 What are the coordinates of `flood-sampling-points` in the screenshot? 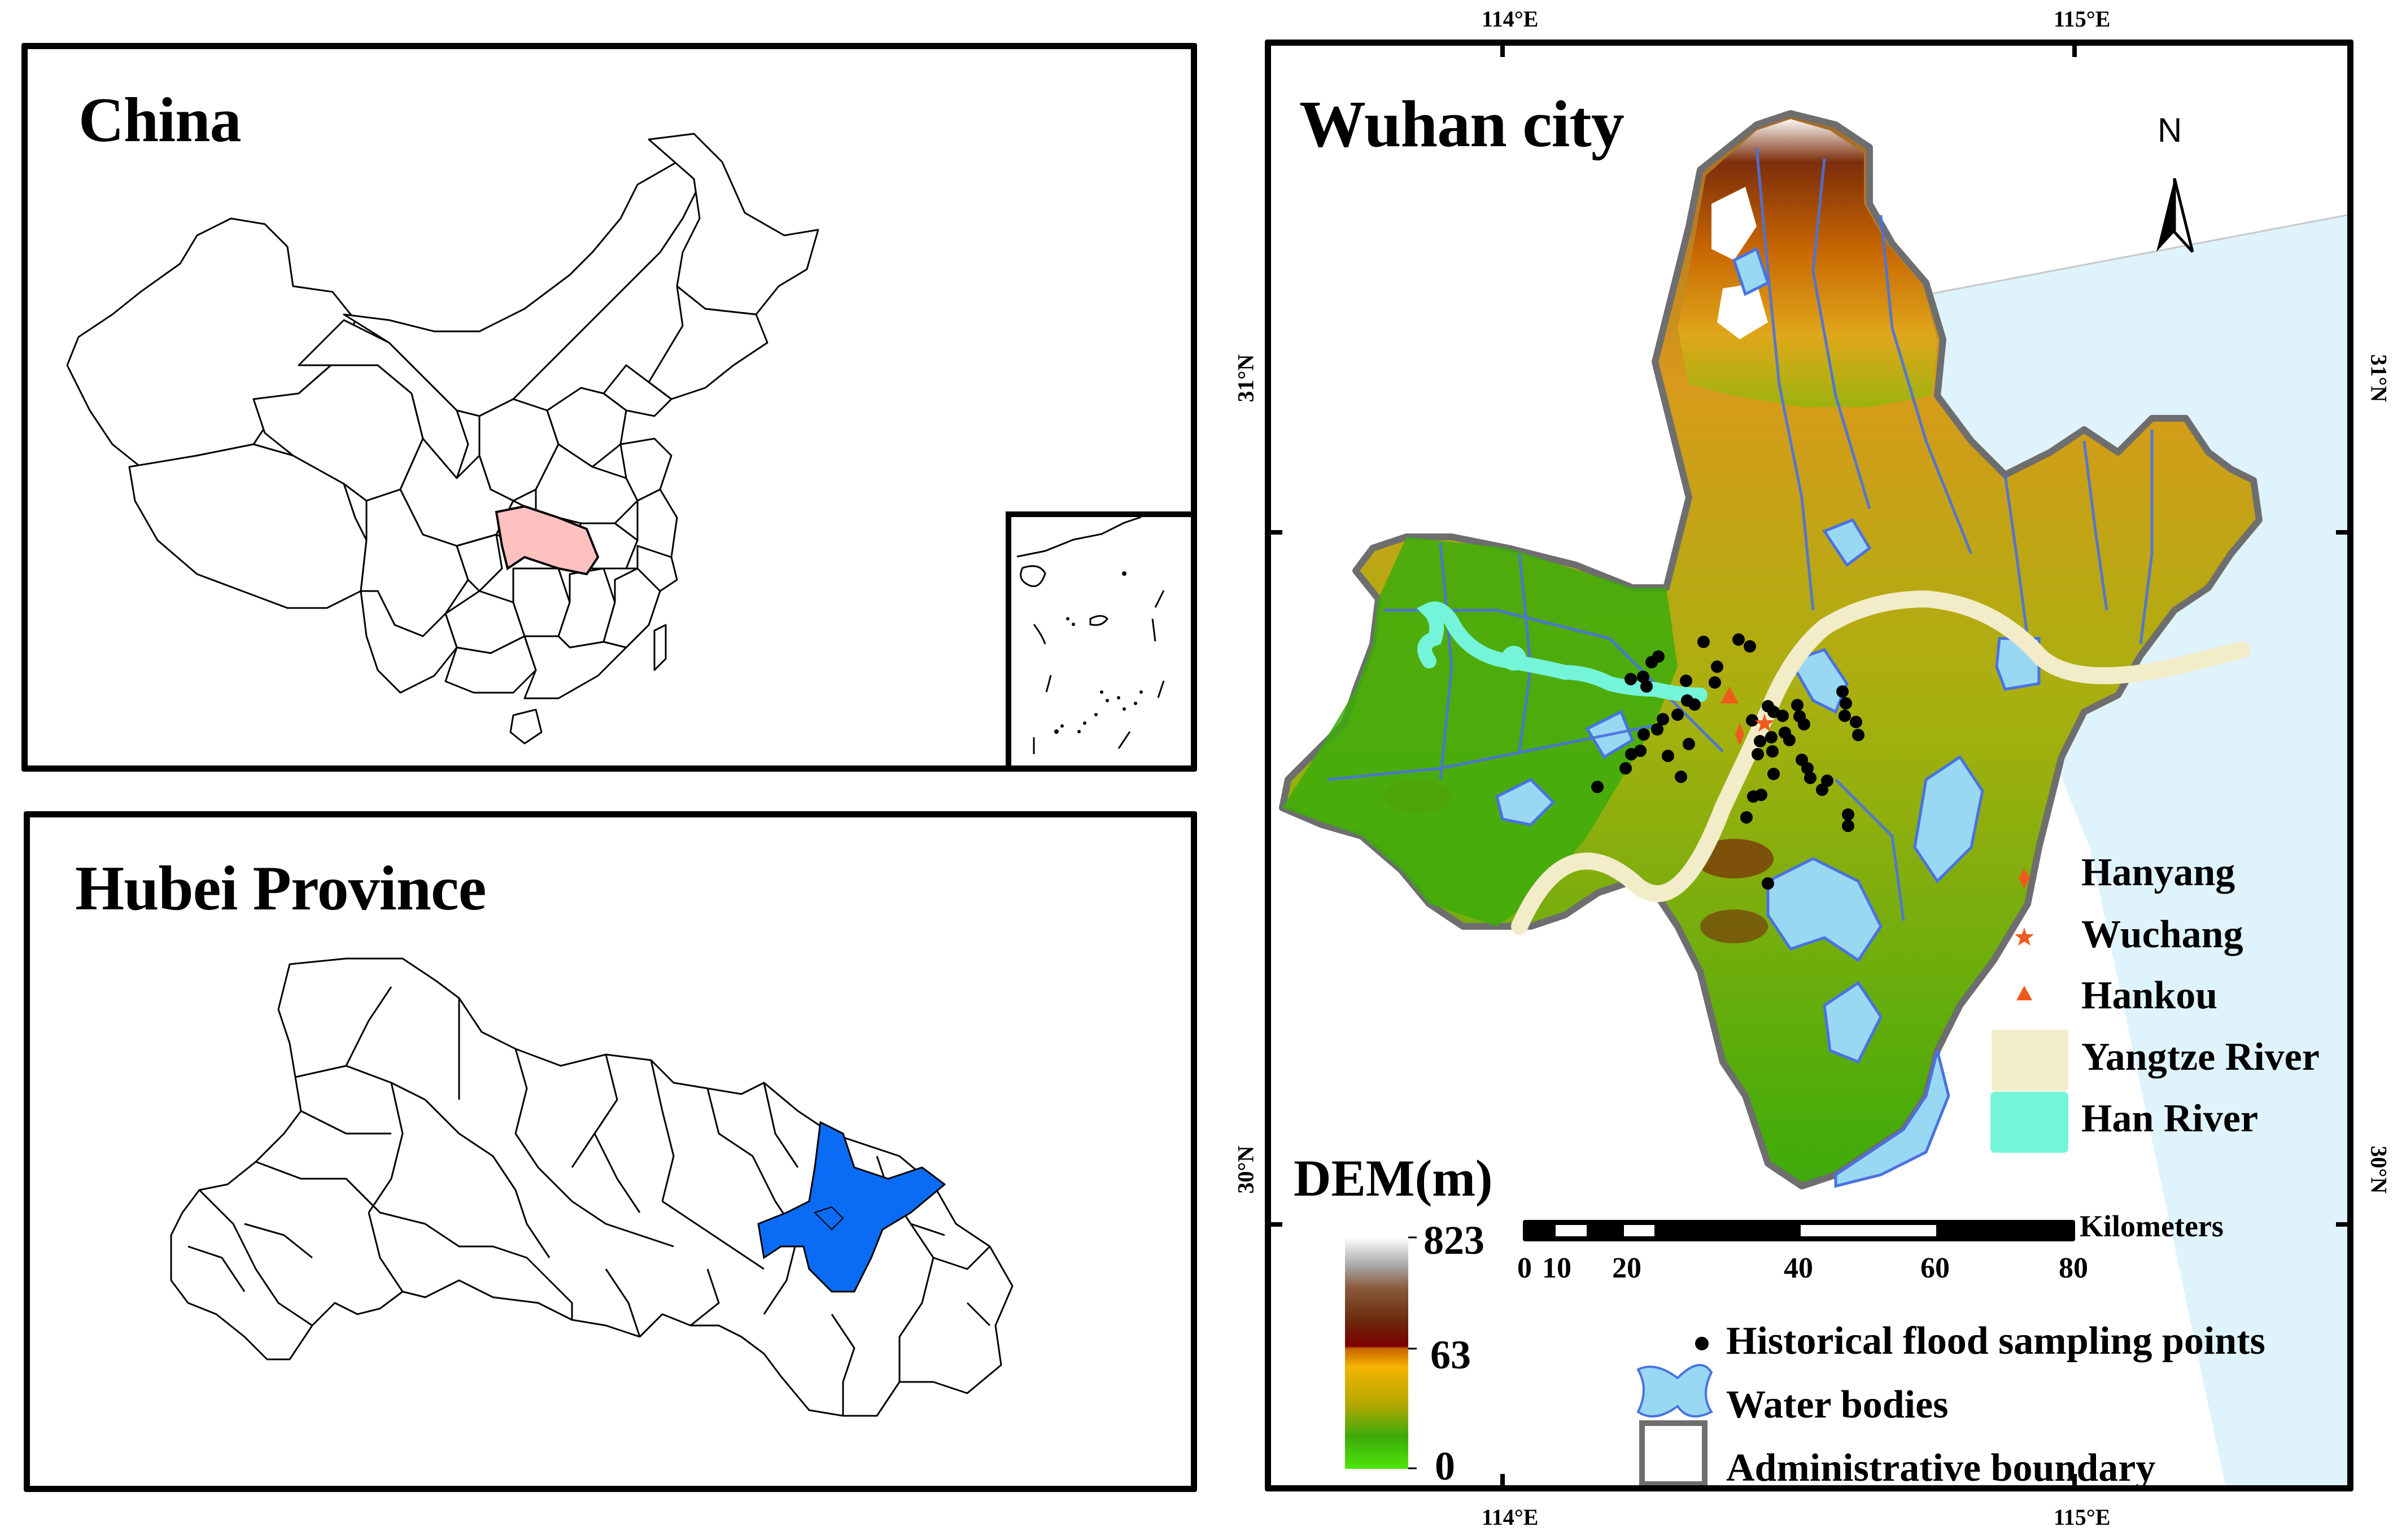 It's located at (1727, 761).